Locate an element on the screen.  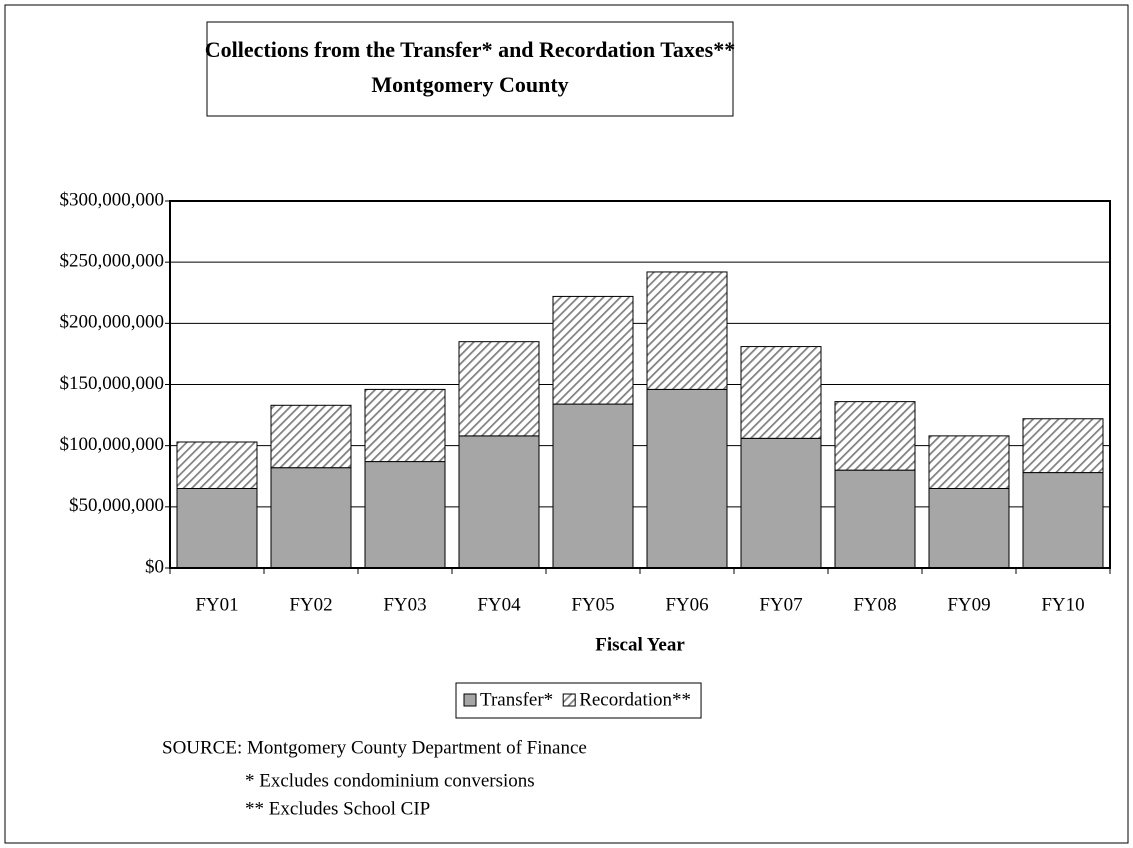
chart-subtitle: Montgomery County is located at coordinates (469, 84).